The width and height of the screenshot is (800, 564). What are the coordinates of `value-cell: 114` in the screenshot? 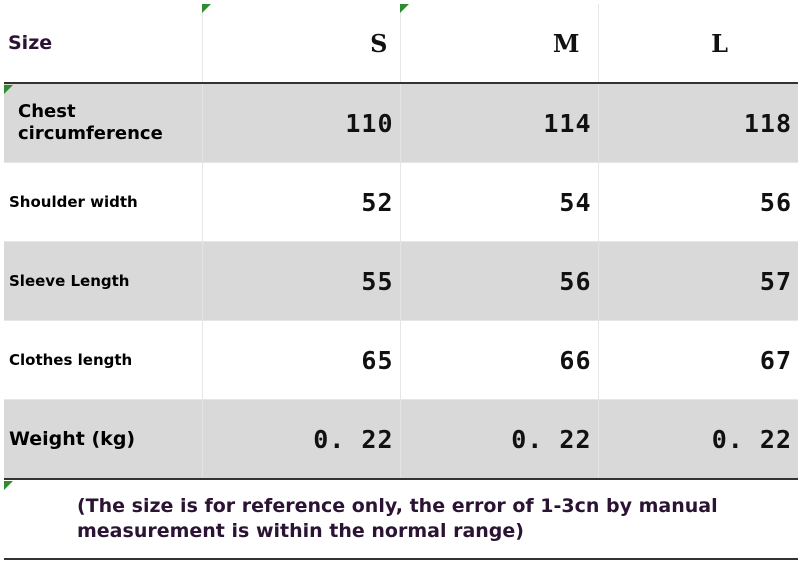 It's located at (499, 123).